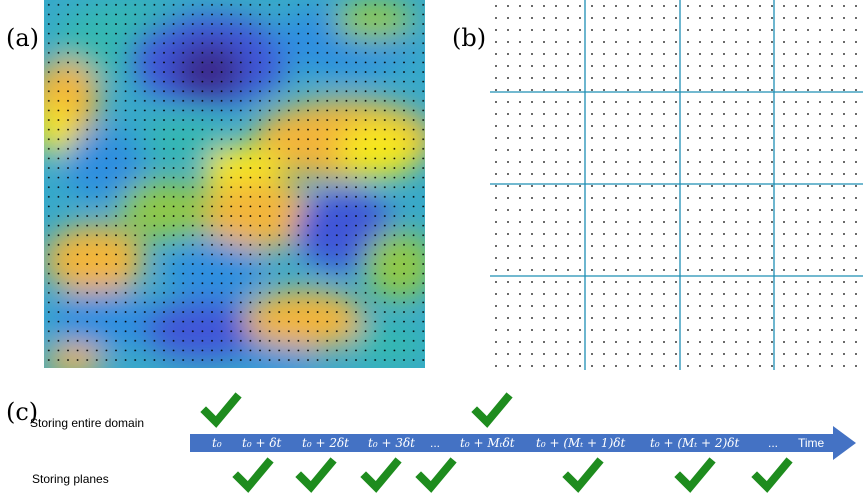 This screenshot has height=496, width=863. Describe the element at coordinates (70, 479) in the screenshot. I see `storing-planes-label: Storing planes` at that location.